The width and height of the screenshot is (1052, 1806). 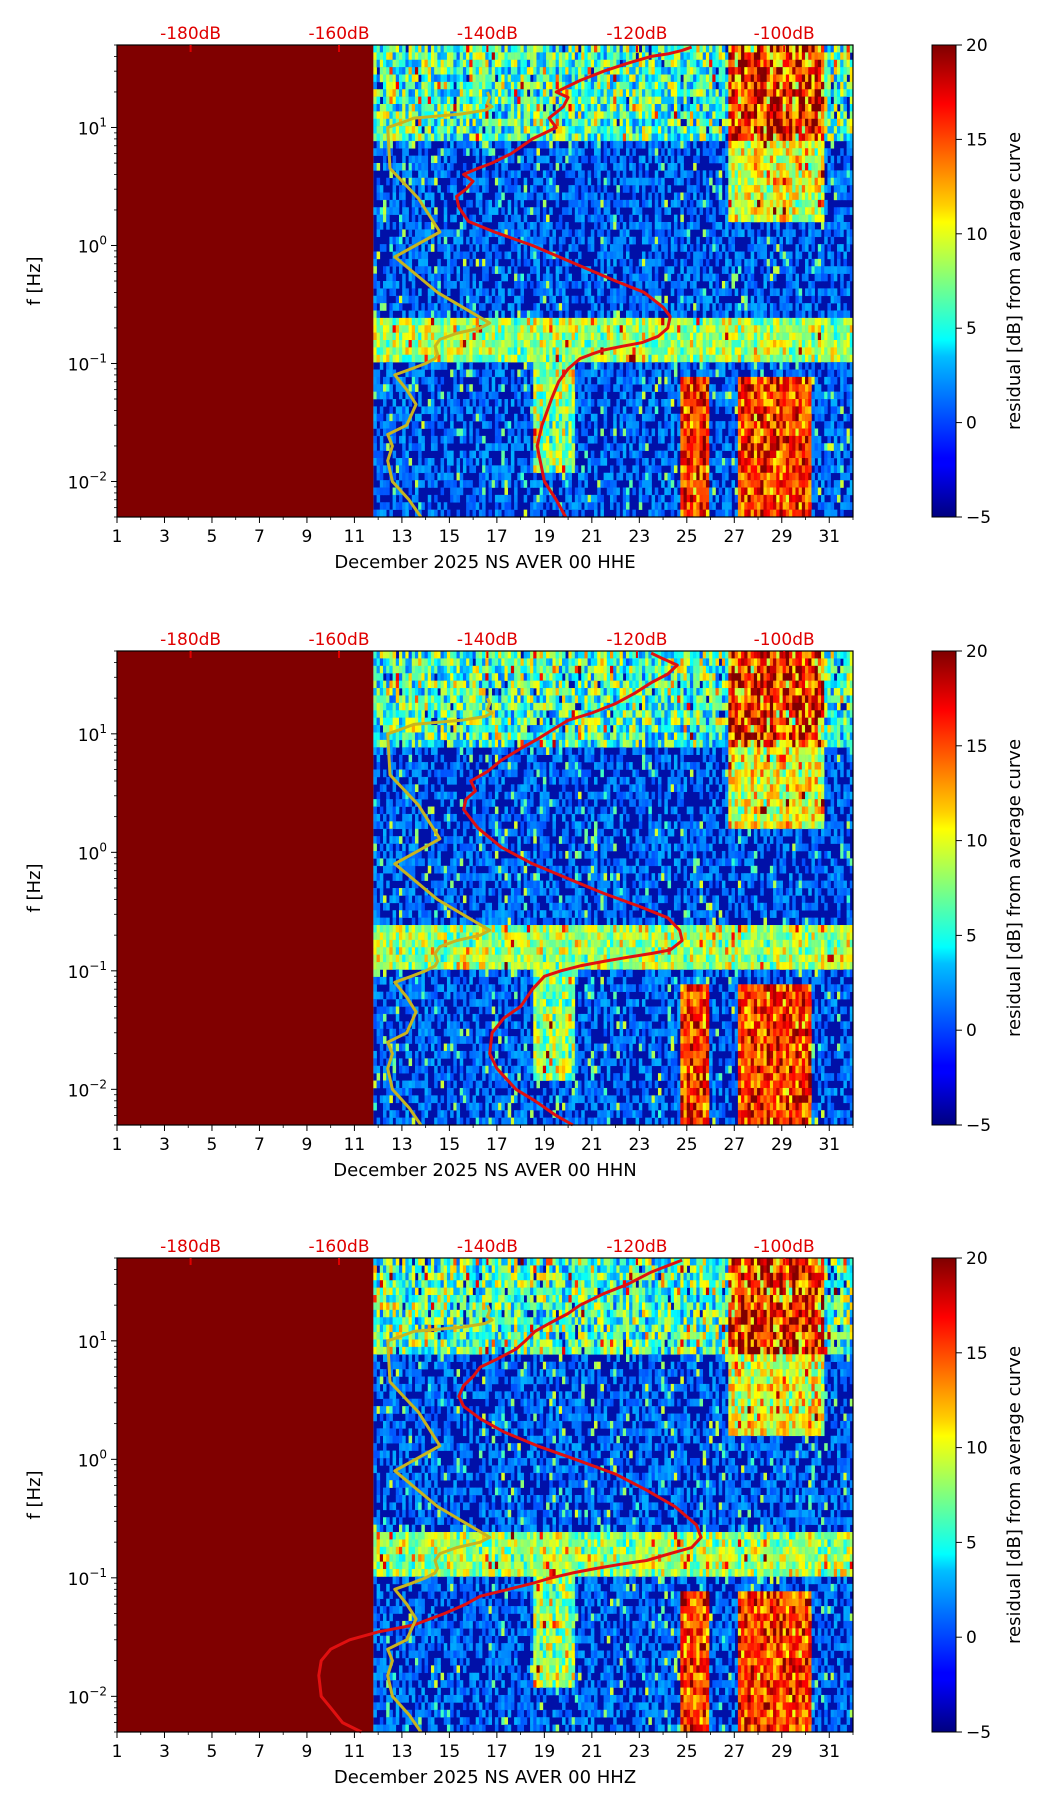 I want to click on colorbar-tick-label: 20, so click(x=977, y=1259).